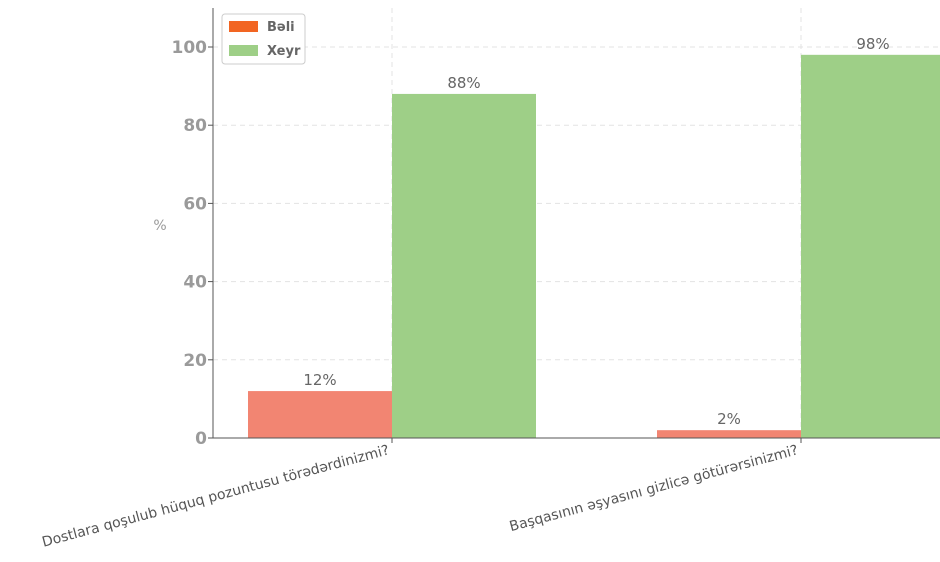 The height and width of the screenshot is (562, 940). I want to click on data-label-b-li-1: 2%, so click(729, 419).